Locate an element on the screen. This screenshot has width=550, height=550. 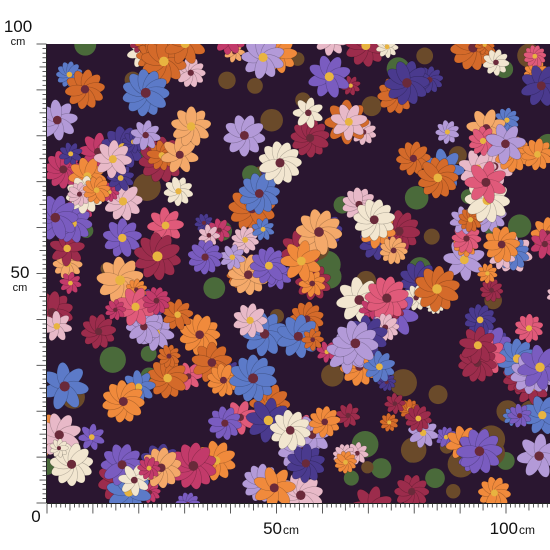
bottom-end-value: 100 is located at coordinates (504, 528).